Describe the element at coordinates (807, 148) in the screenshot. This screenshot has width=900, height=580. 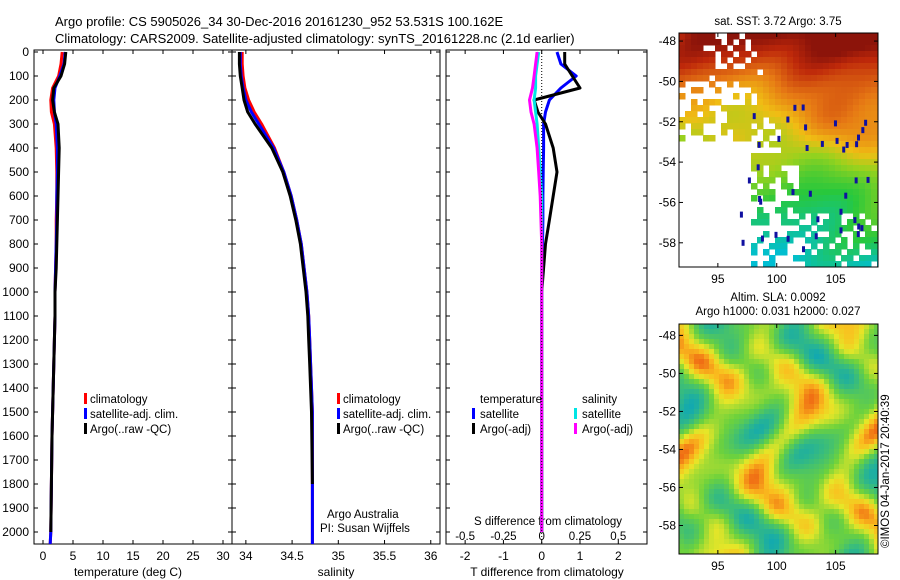
I see `sst-edge` at that location.